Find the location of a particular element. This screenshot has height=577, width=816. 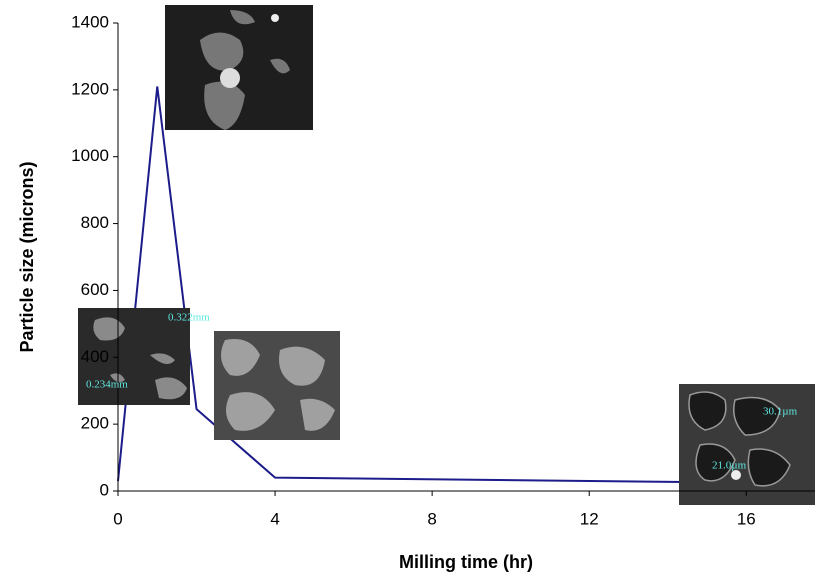

y-axis-label: Particle size (microns) is located at coordinates (27, 256).